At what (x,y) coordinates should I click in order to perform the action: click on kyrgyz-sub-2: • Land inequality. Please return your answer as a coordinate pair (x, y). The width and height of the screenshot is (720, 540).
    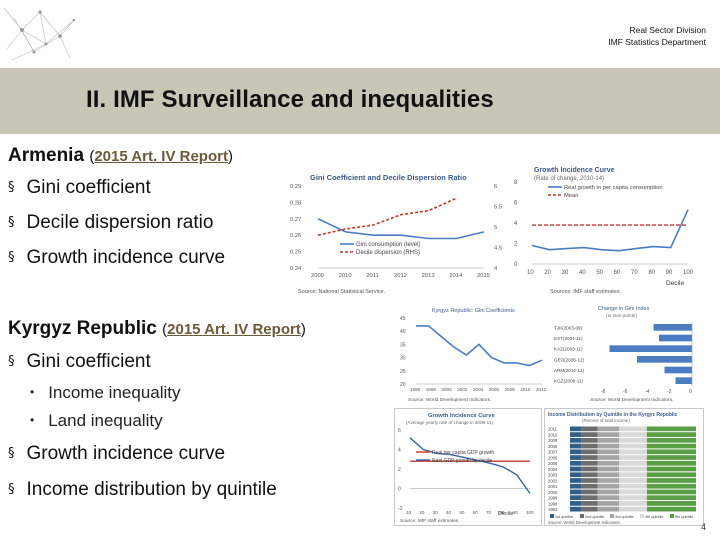
    Looking at the image, I should click on (96, 421).